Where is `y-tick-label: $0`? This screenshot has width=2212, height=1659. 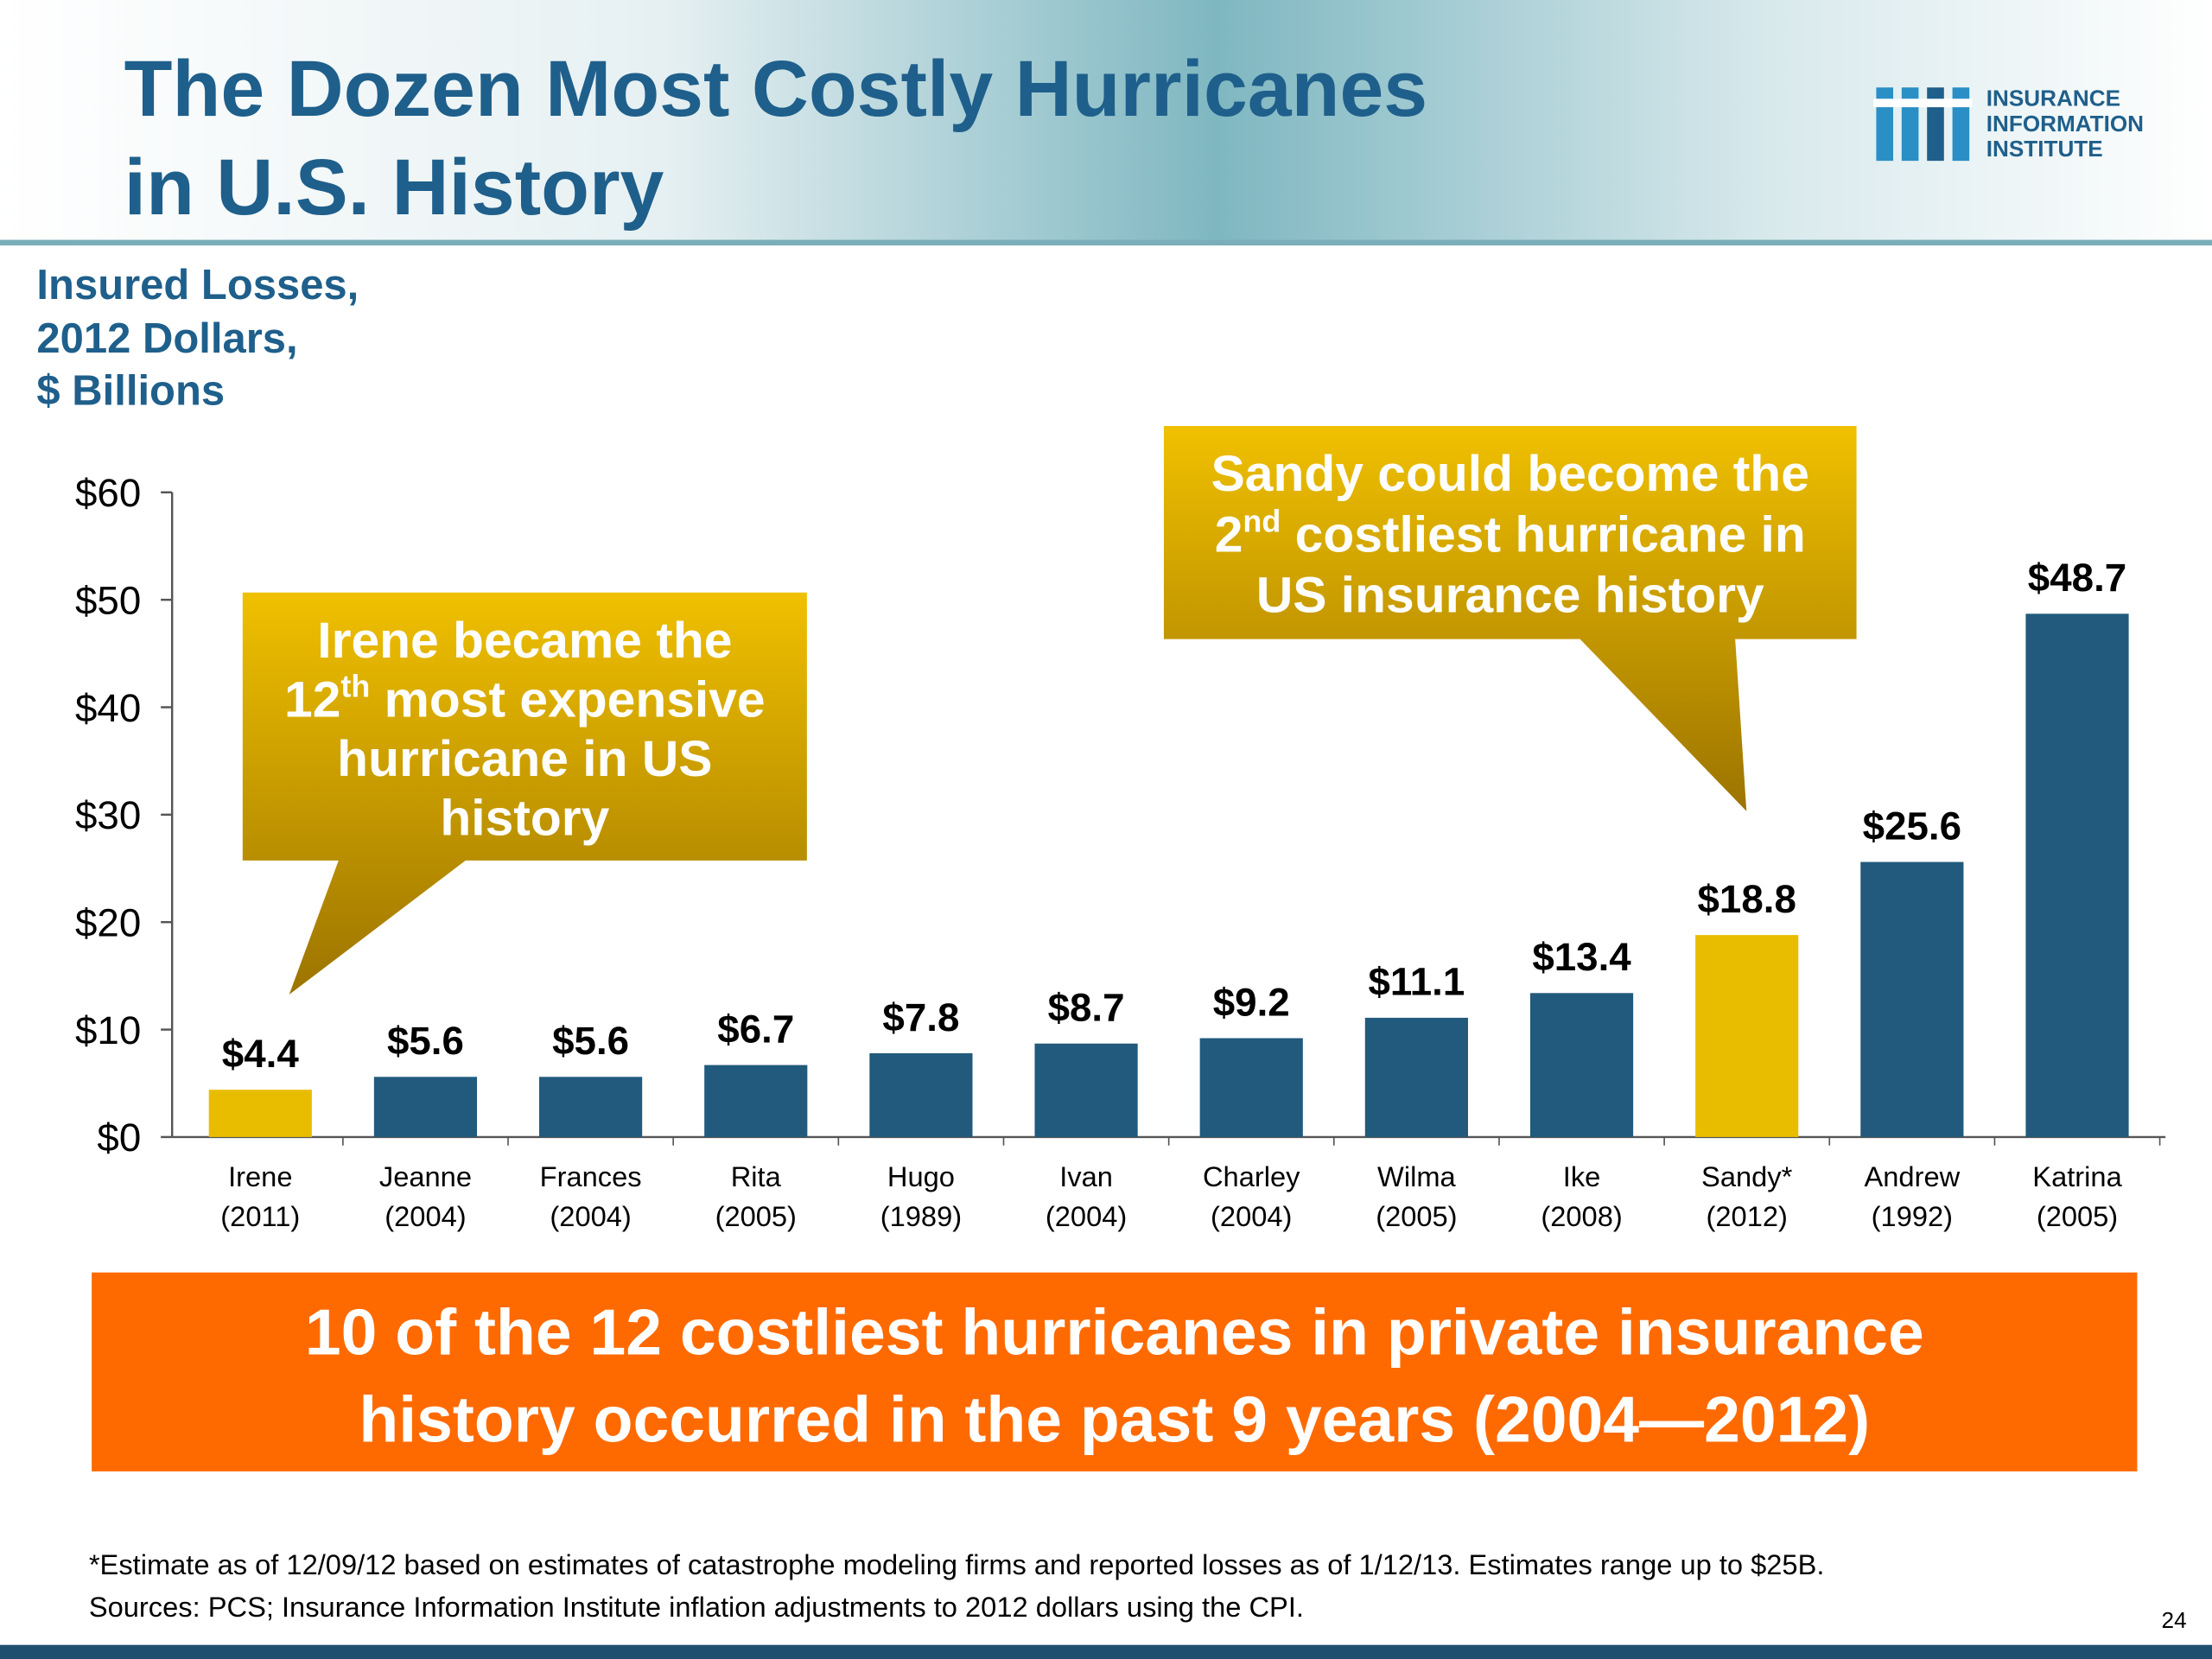
y-tick-label: $0 is located at coordinates (119, 1138).